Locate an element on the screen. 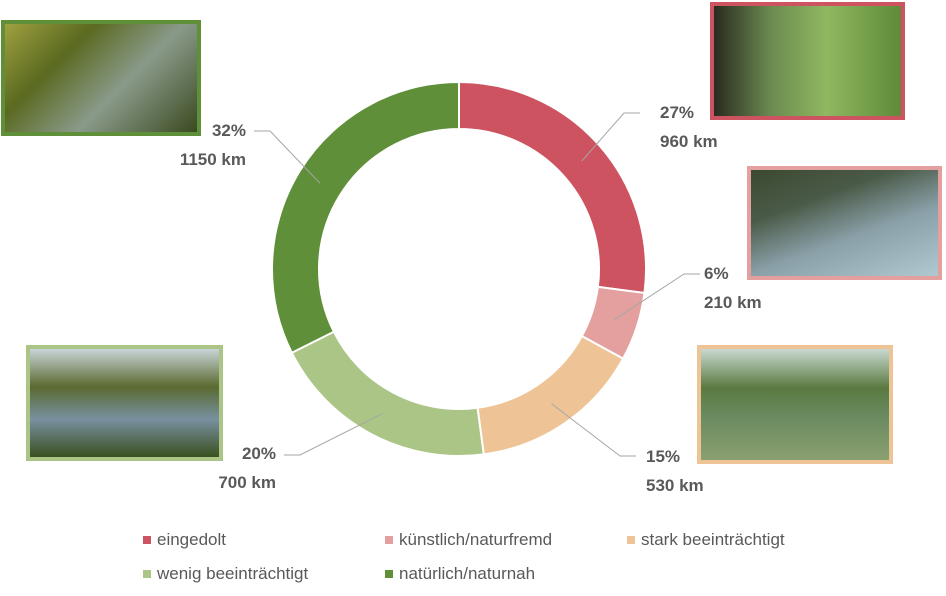 Image resolution: width=946 pixels, height=596 pixels. label-kuenstlich: 6% 210 km is located at coordinates (733, 288).